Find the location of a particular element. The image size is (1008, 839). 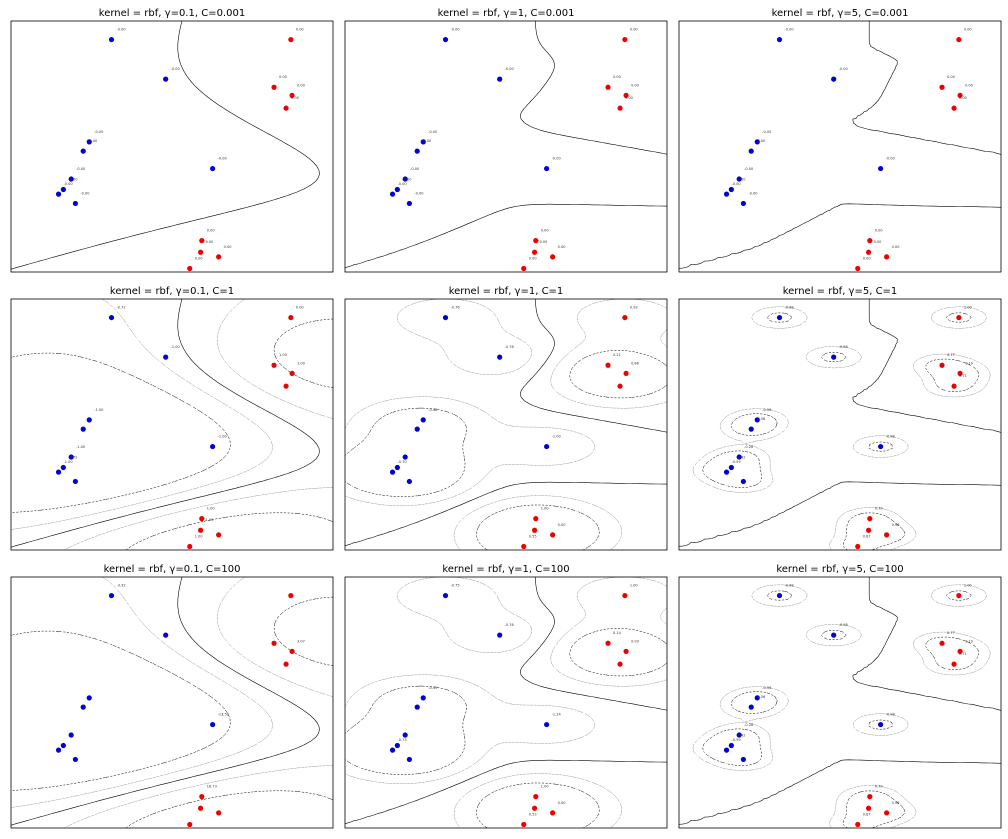

dual-coef-label: -0.42 is located at coordinates (740, 735).